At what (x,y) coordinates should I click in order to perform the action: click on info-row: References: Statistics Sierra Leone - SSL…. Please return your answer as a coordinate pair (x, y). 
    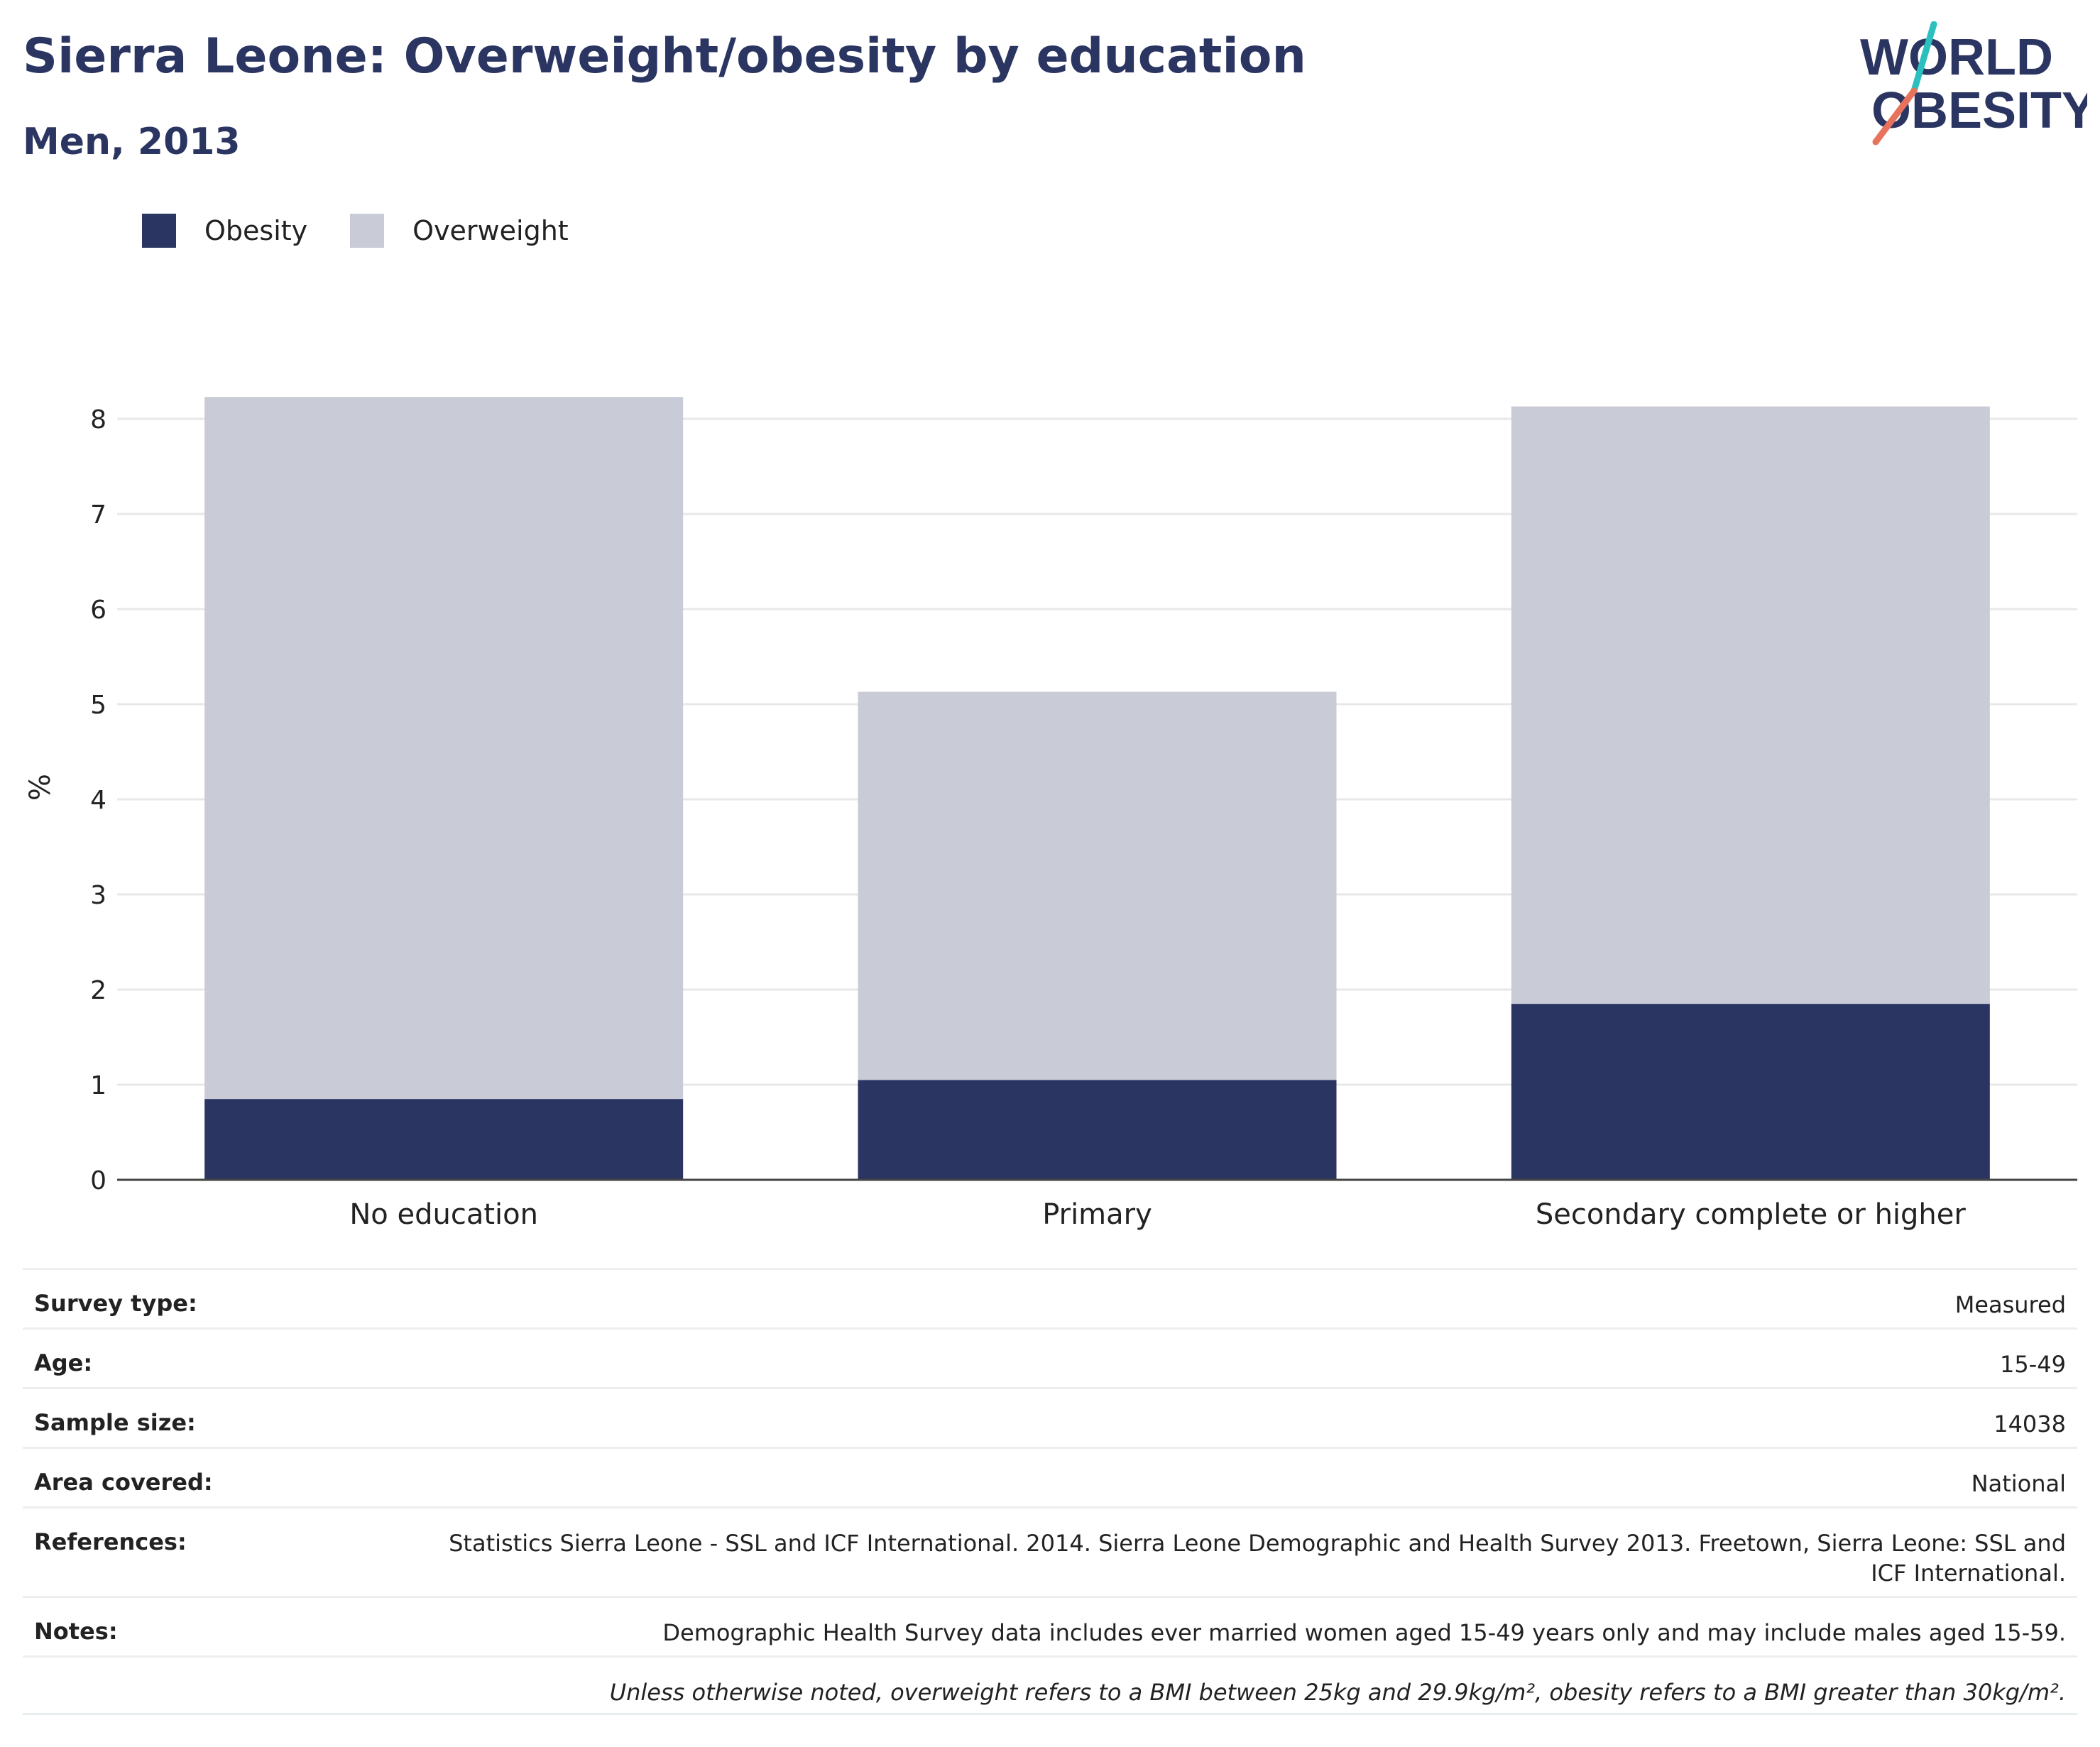
    Looking at the image, I should click on (1050, 1551).